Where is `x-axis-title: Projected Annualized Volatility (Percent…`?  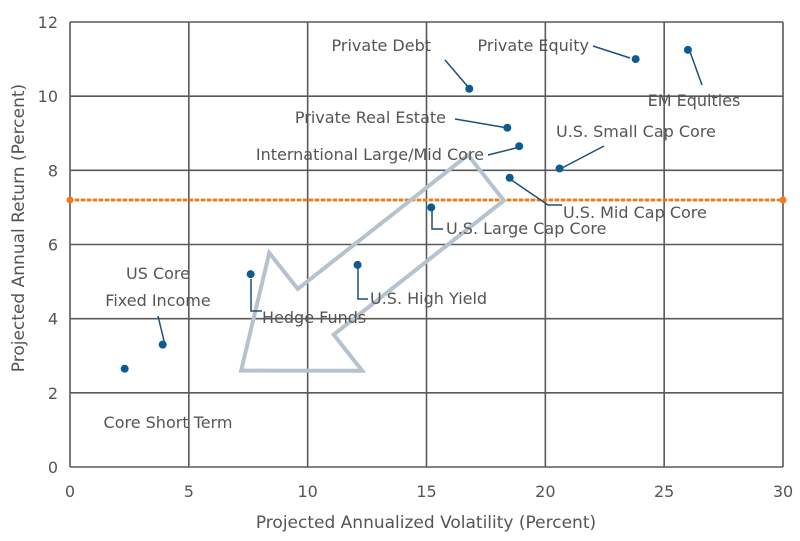 x-axis-title: Projected Annualized Volatility (Percent… is located at coordinates (426, 523).